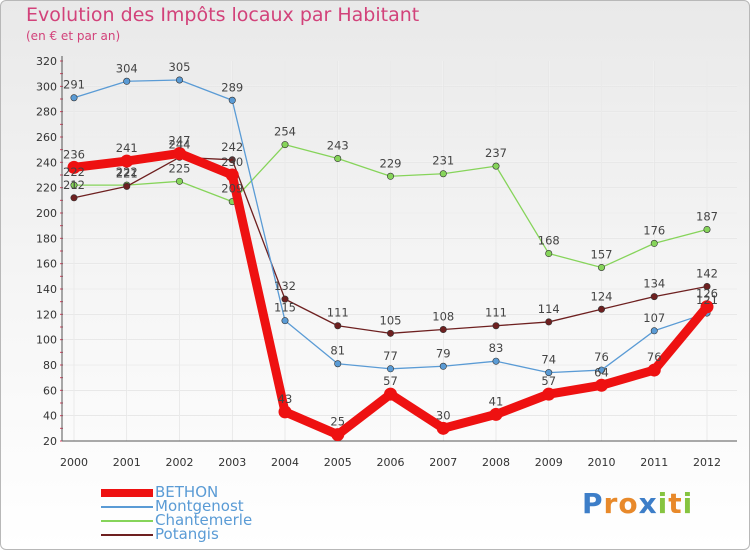  Describe the element at coordinates (654, 230) in the screenshot. I see `data-label-chantemerle: 176` at that location.